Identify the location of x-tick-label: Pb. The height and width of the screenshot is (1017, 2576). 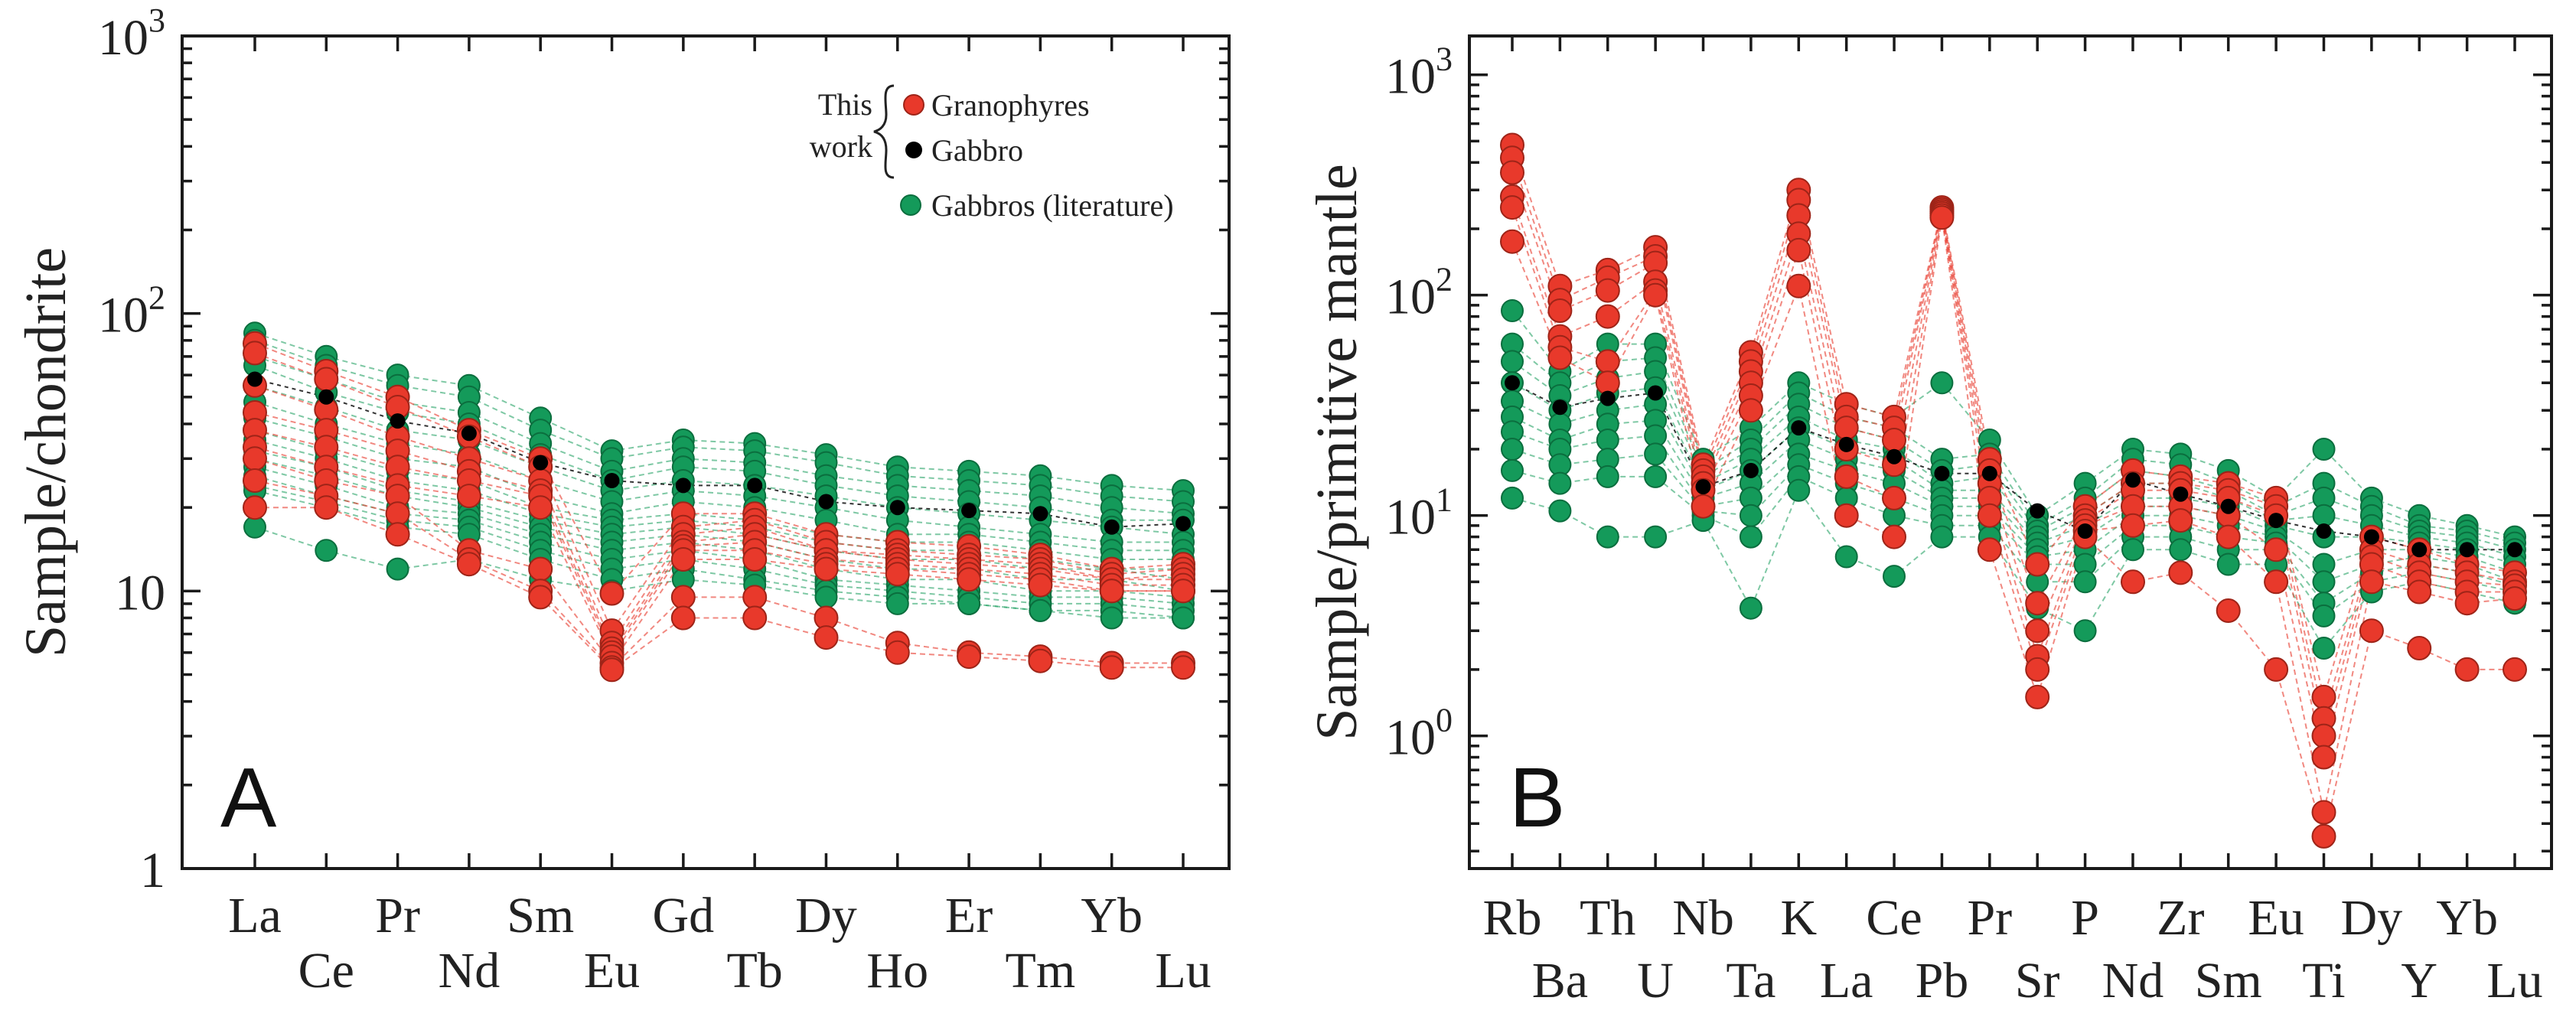
(1942, 981).